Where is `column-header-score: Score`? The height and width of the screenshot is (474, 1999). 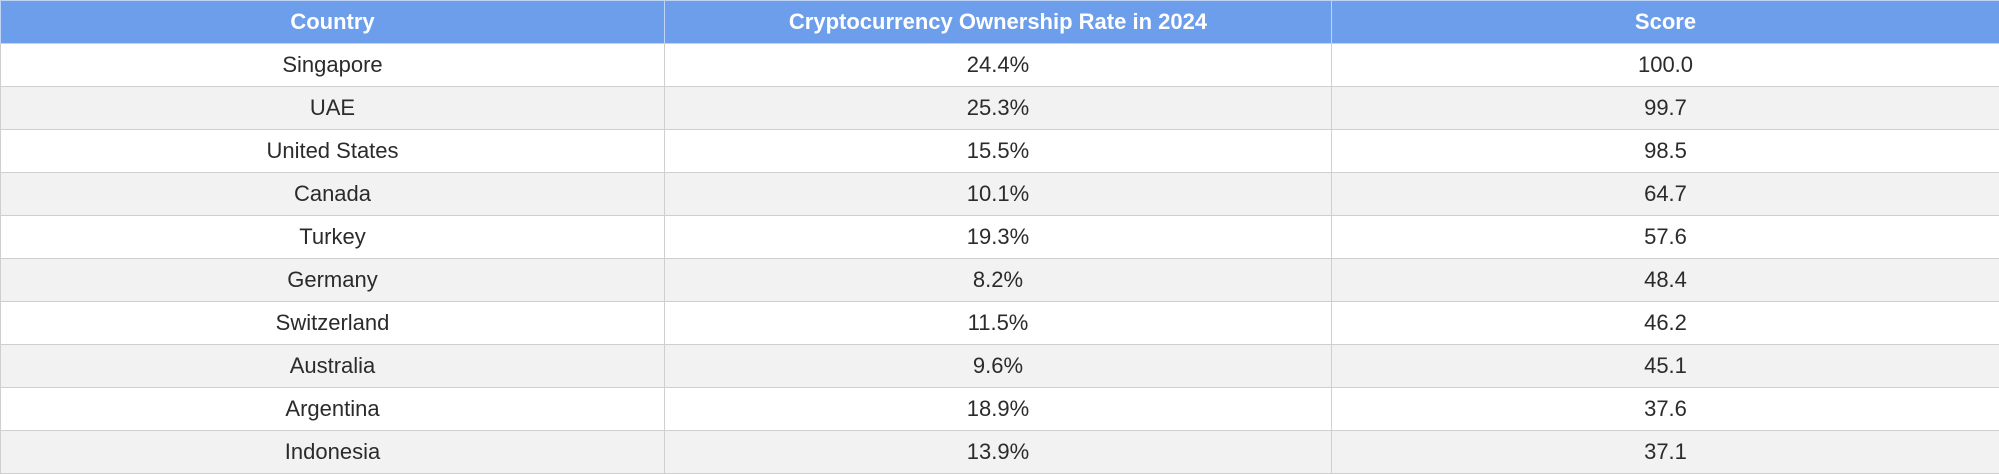 column-header-score: Score is located at coordinates (1665, 22).